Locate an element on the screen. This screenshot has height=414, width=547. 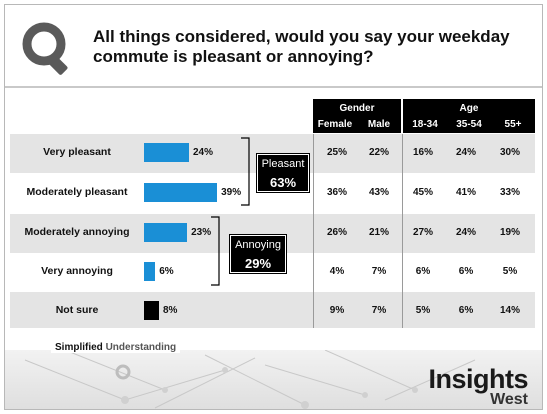
category-label: Not sure is located at coordinates (77, 310).